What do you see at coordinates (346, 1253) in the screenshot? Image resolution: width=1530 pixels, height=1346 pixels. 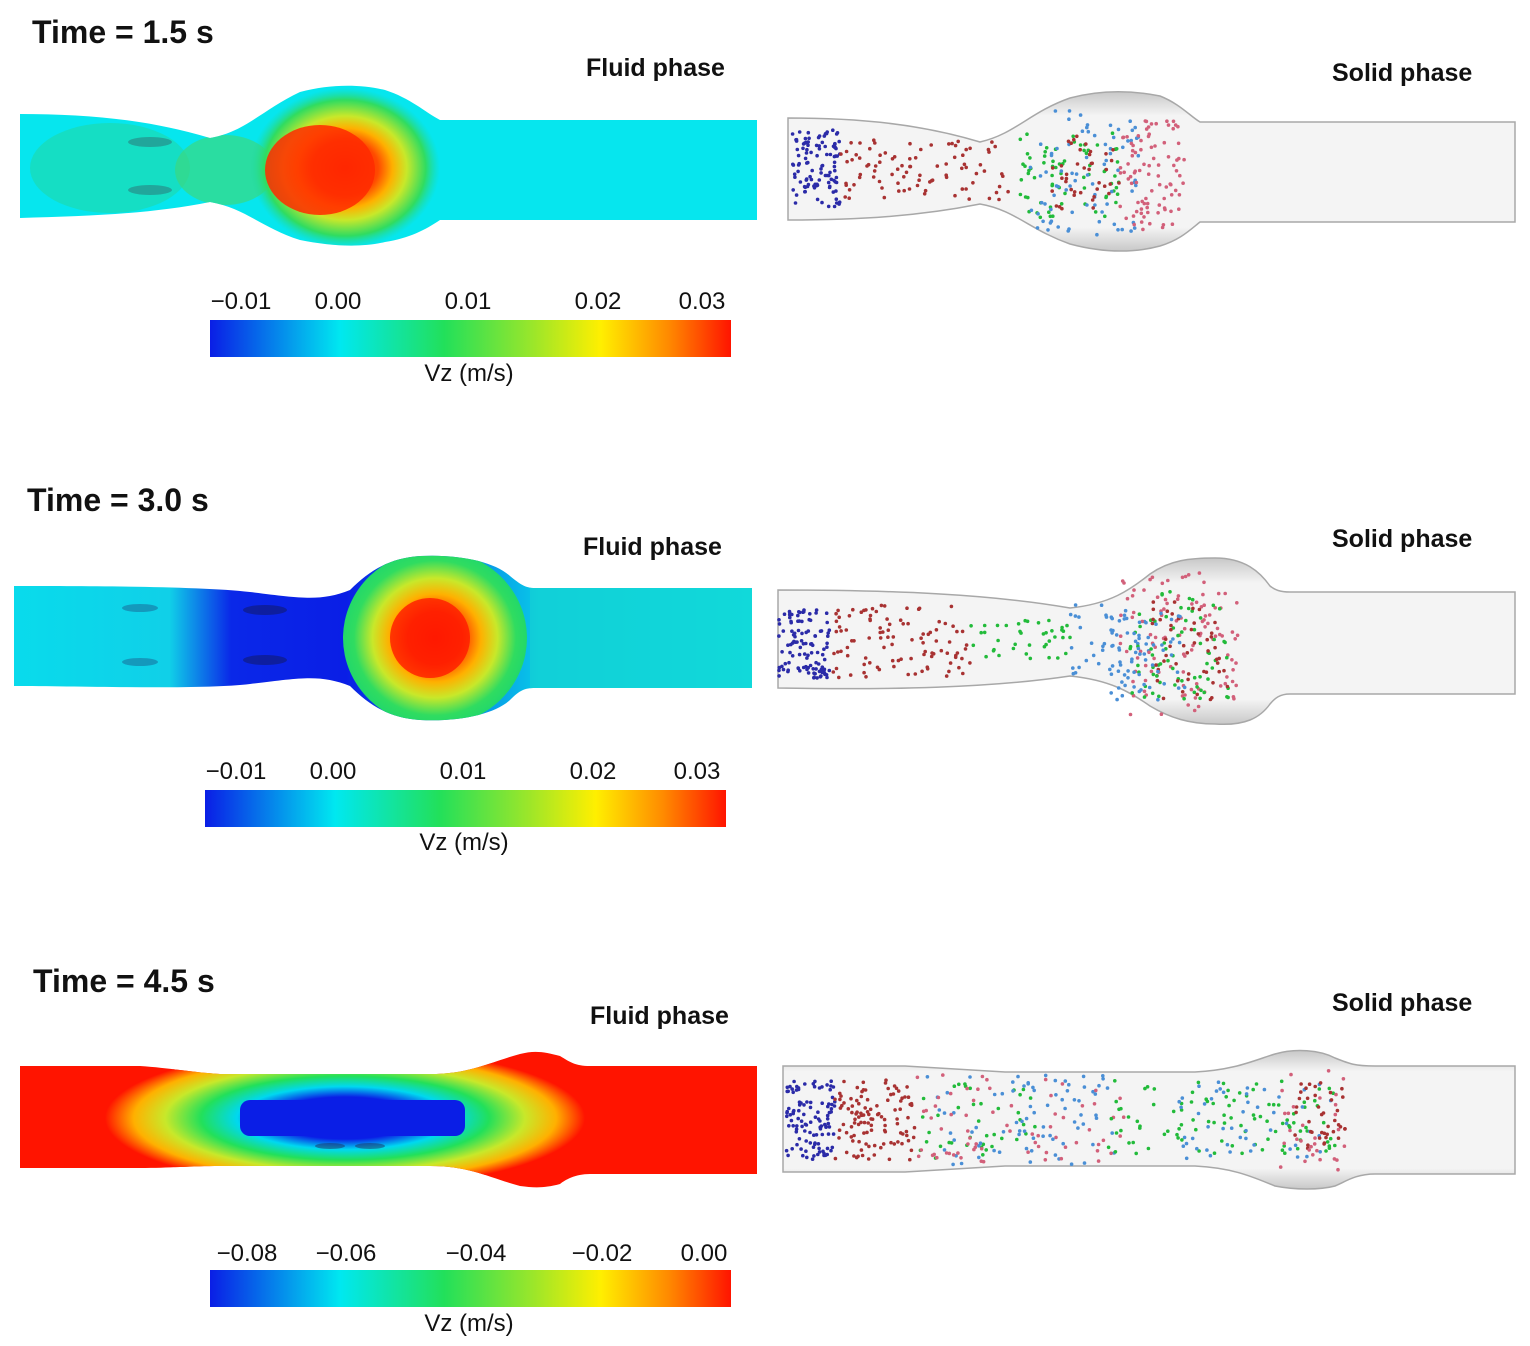 I see `colorbar-3-tick-1: −0.06` at bounding box center [346, 1253].